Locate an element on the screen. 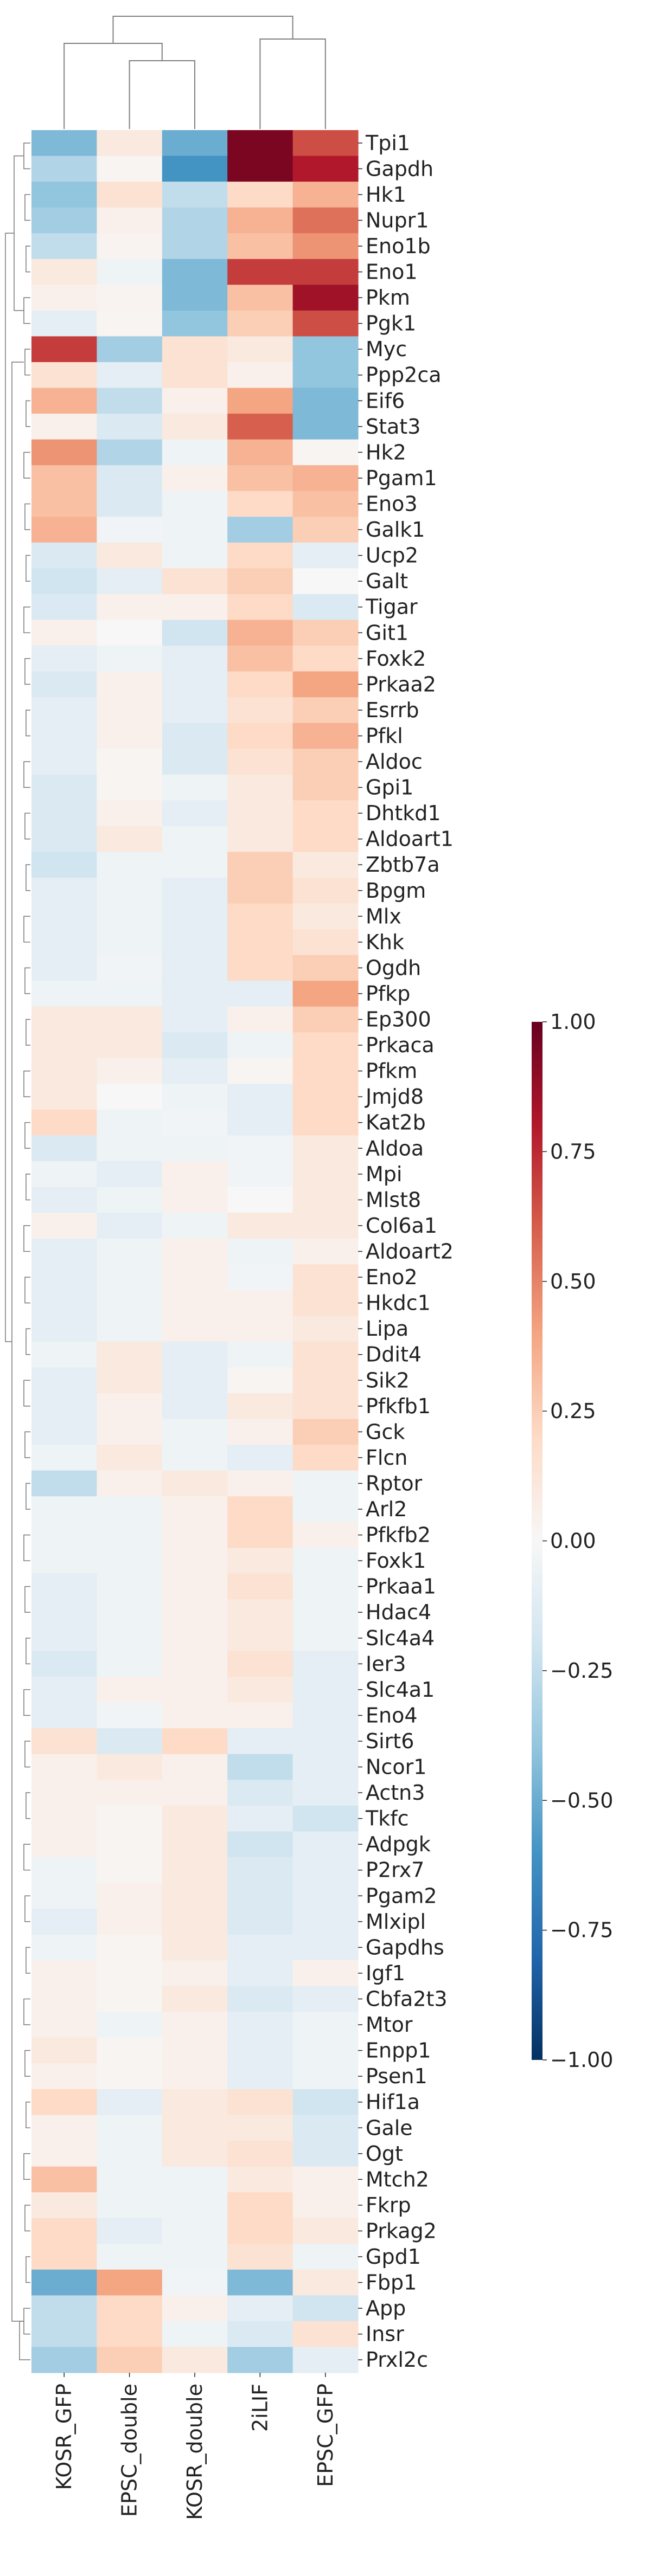  heatmap-cell-hdac4-kosr_double is located at coordinates (195, 1612).